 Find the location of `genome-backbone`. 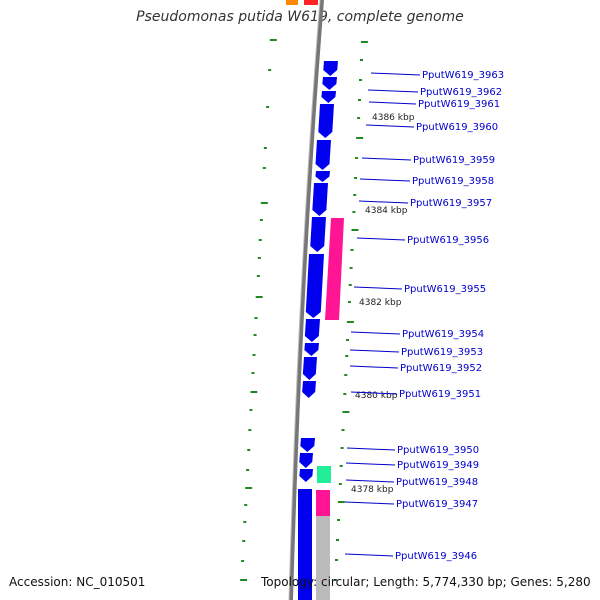

genome-backbone is located at coordinates (306, 300).